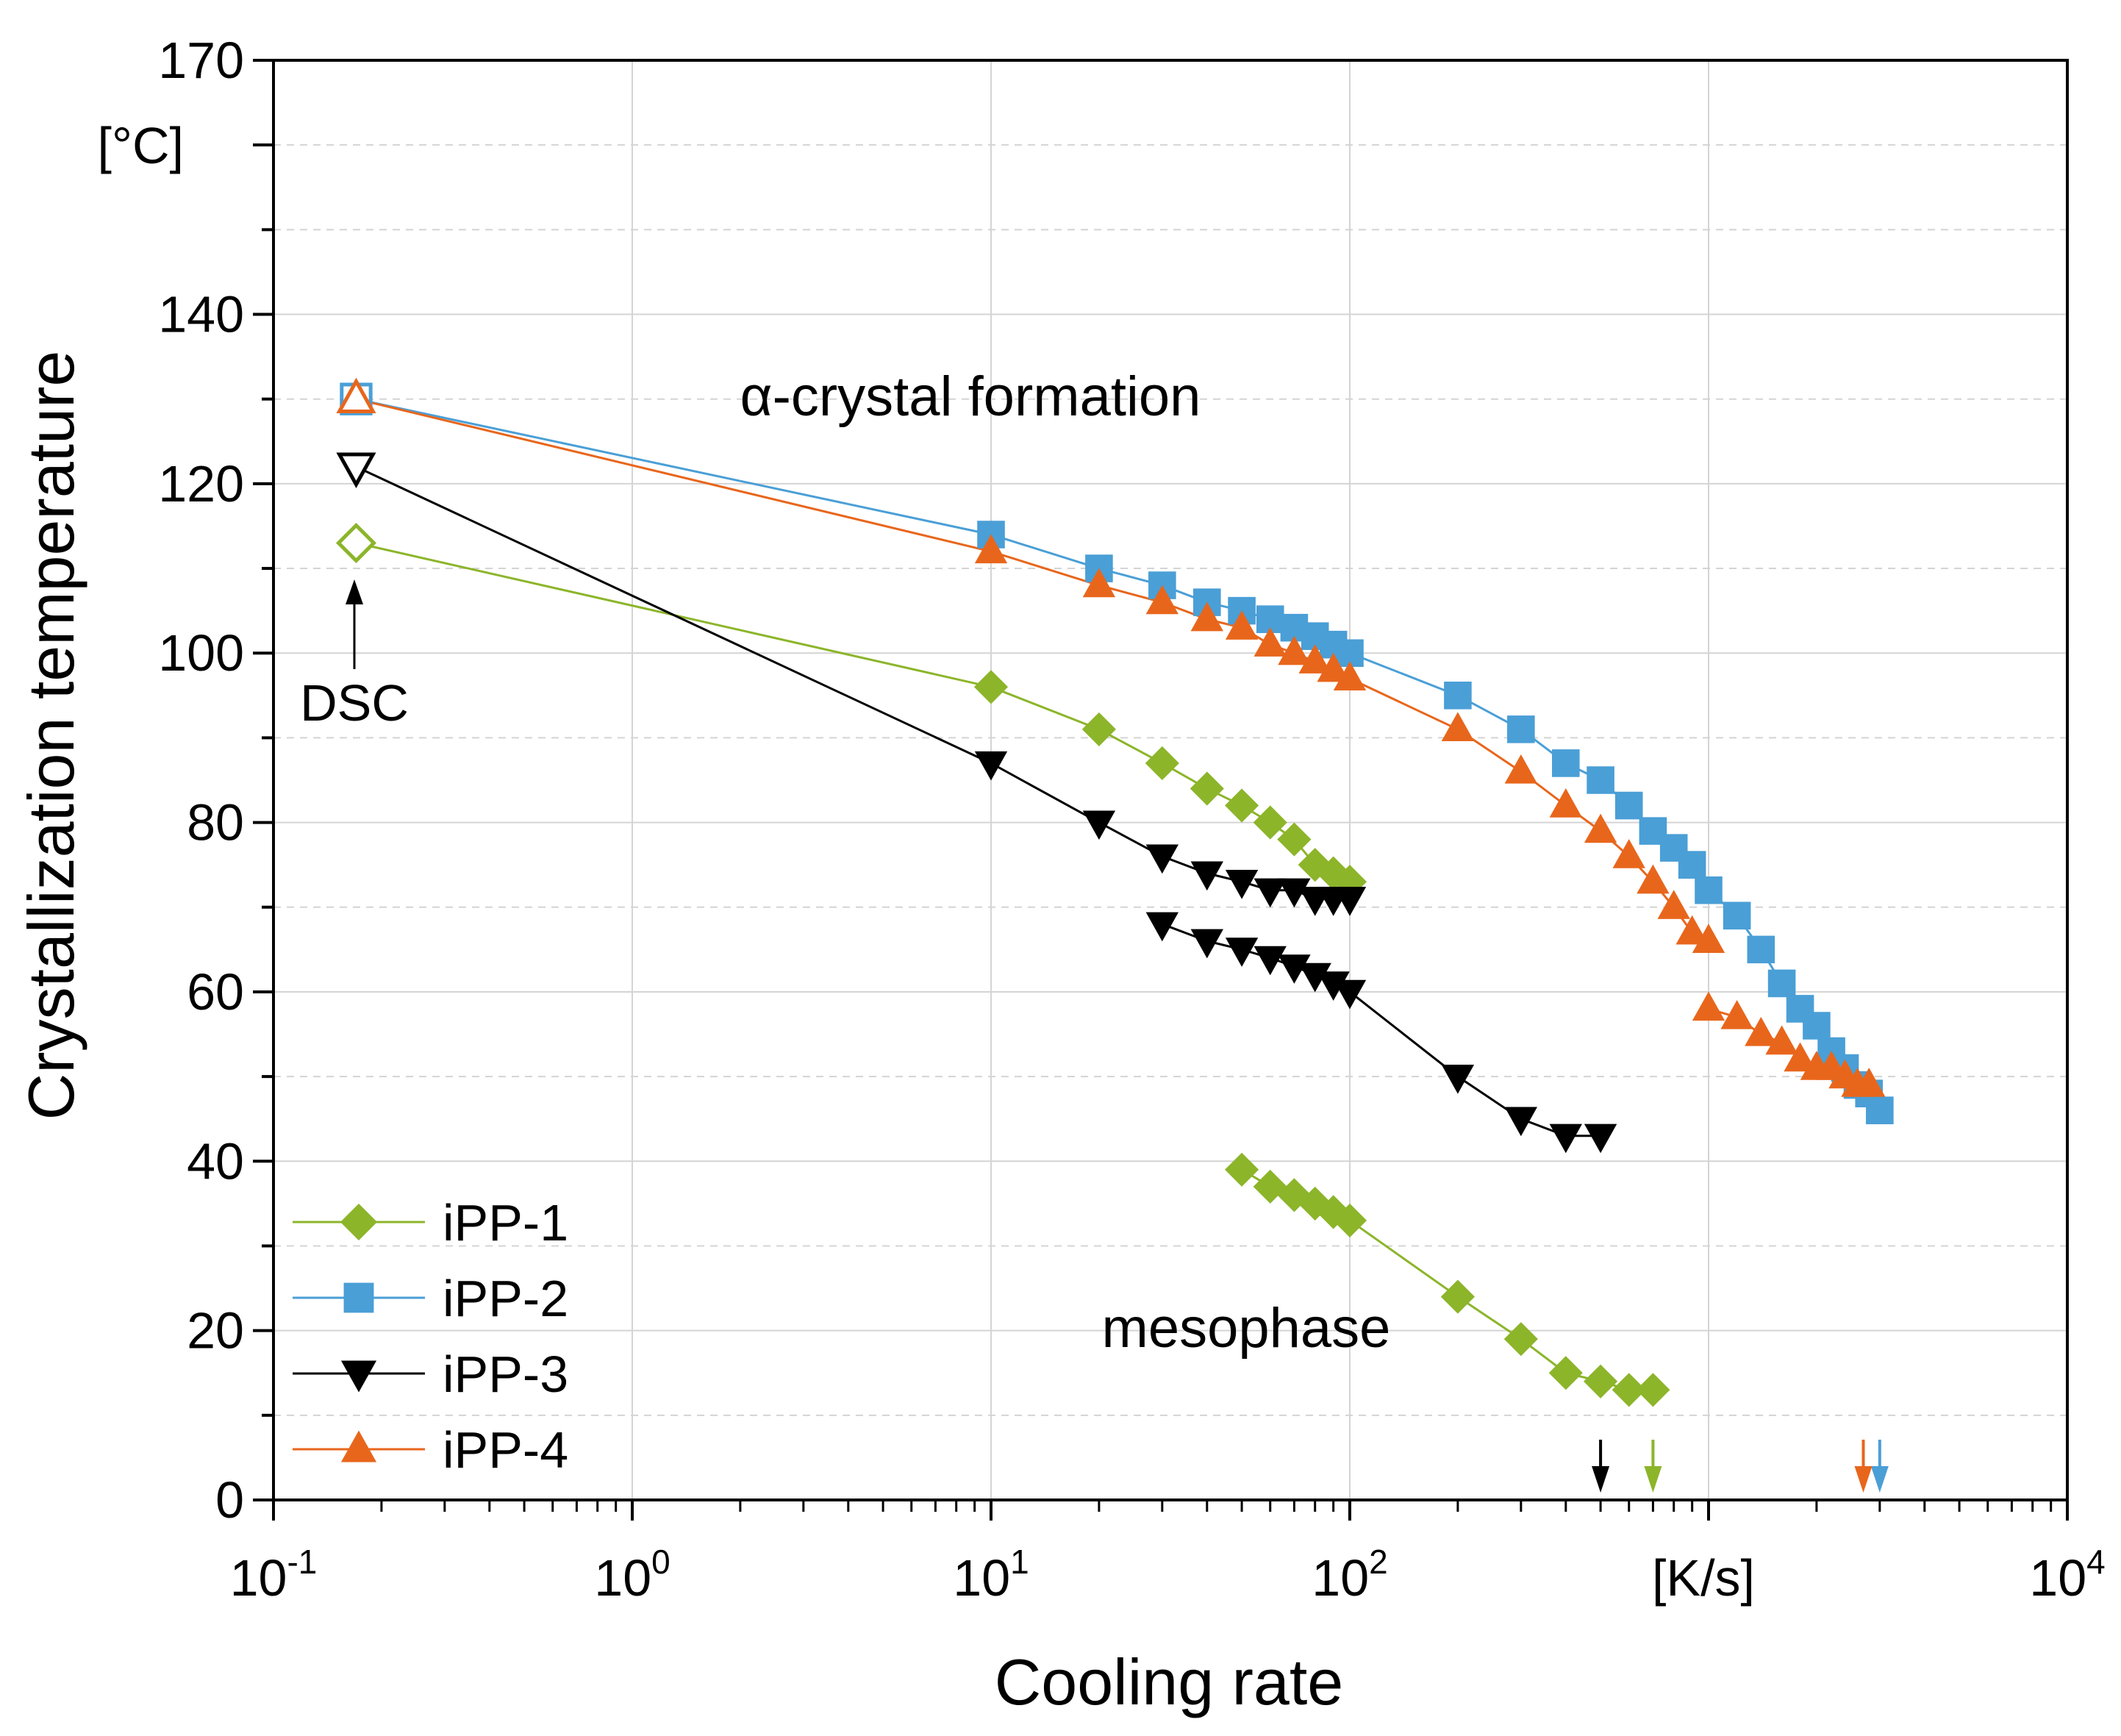 This screenshot has height=1736, width=2121. What do you see at coordinates (354, 624) in the screenshot?
I see `dsc-arrow` at bounding box center [354, 624].